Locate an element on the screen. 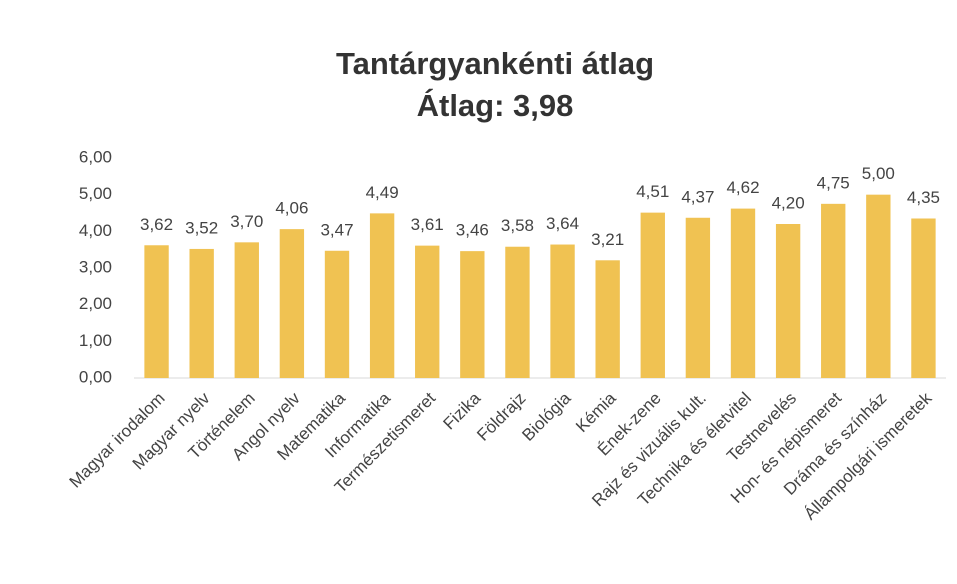 This screenshot has width=957, height=584. y-tick-label: 2,00 is located at coordinates (95, 303).